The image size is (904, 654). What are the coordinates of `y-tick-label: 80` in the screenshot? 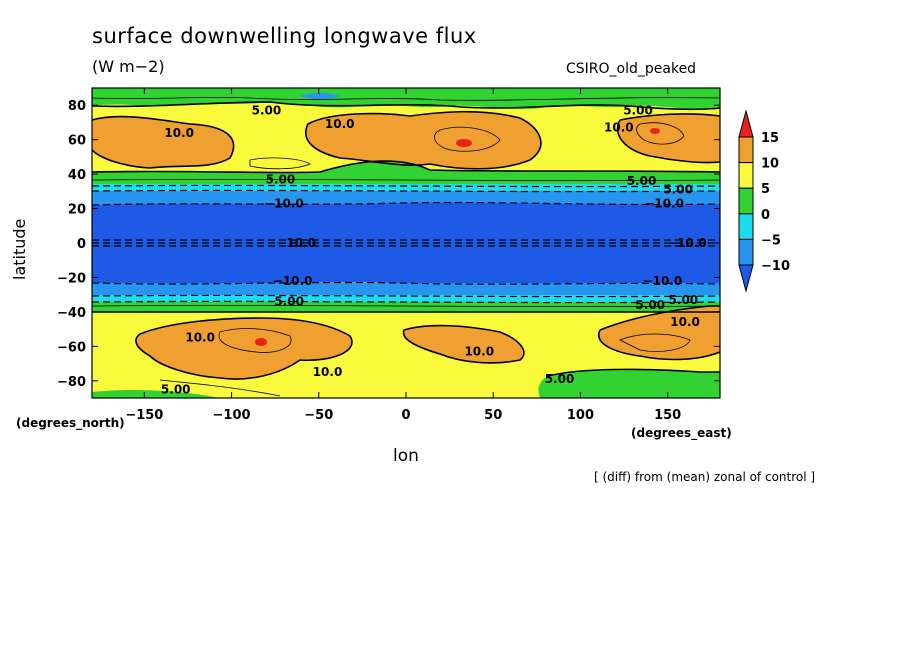 It's located at (77, 106).